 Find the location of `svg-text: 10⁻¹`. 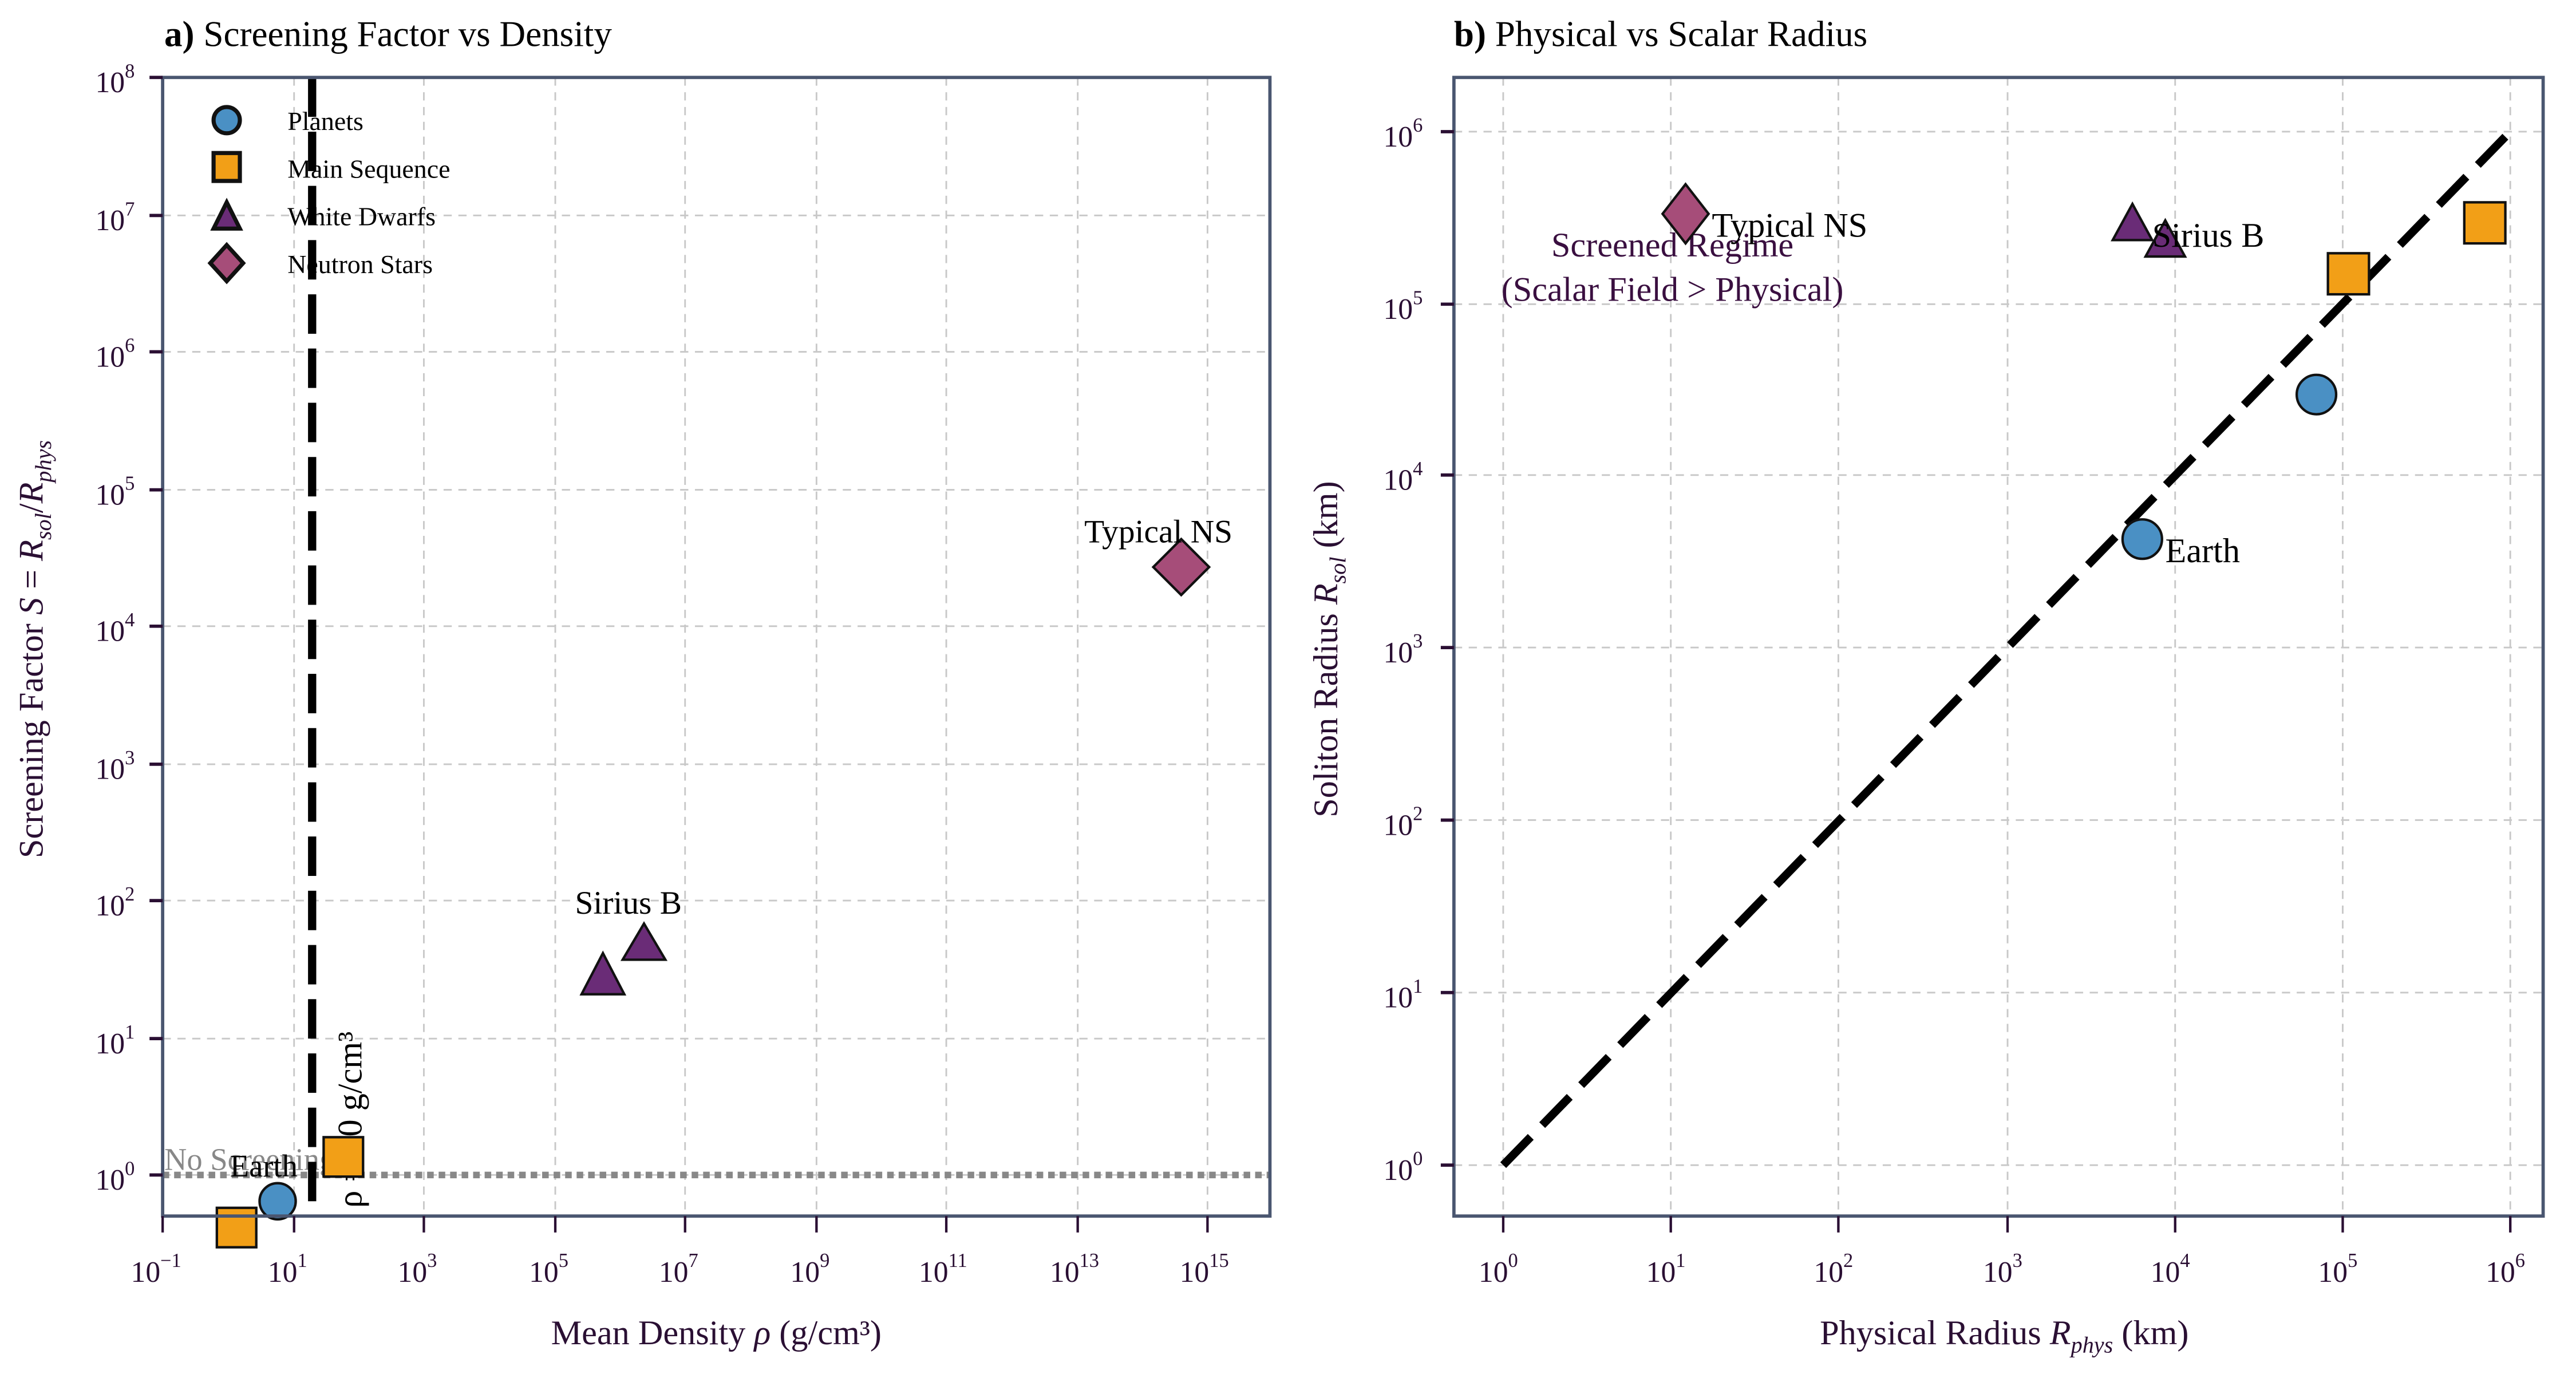

svg-text: 10⁻¹ is located at coordinates (156, 1269).